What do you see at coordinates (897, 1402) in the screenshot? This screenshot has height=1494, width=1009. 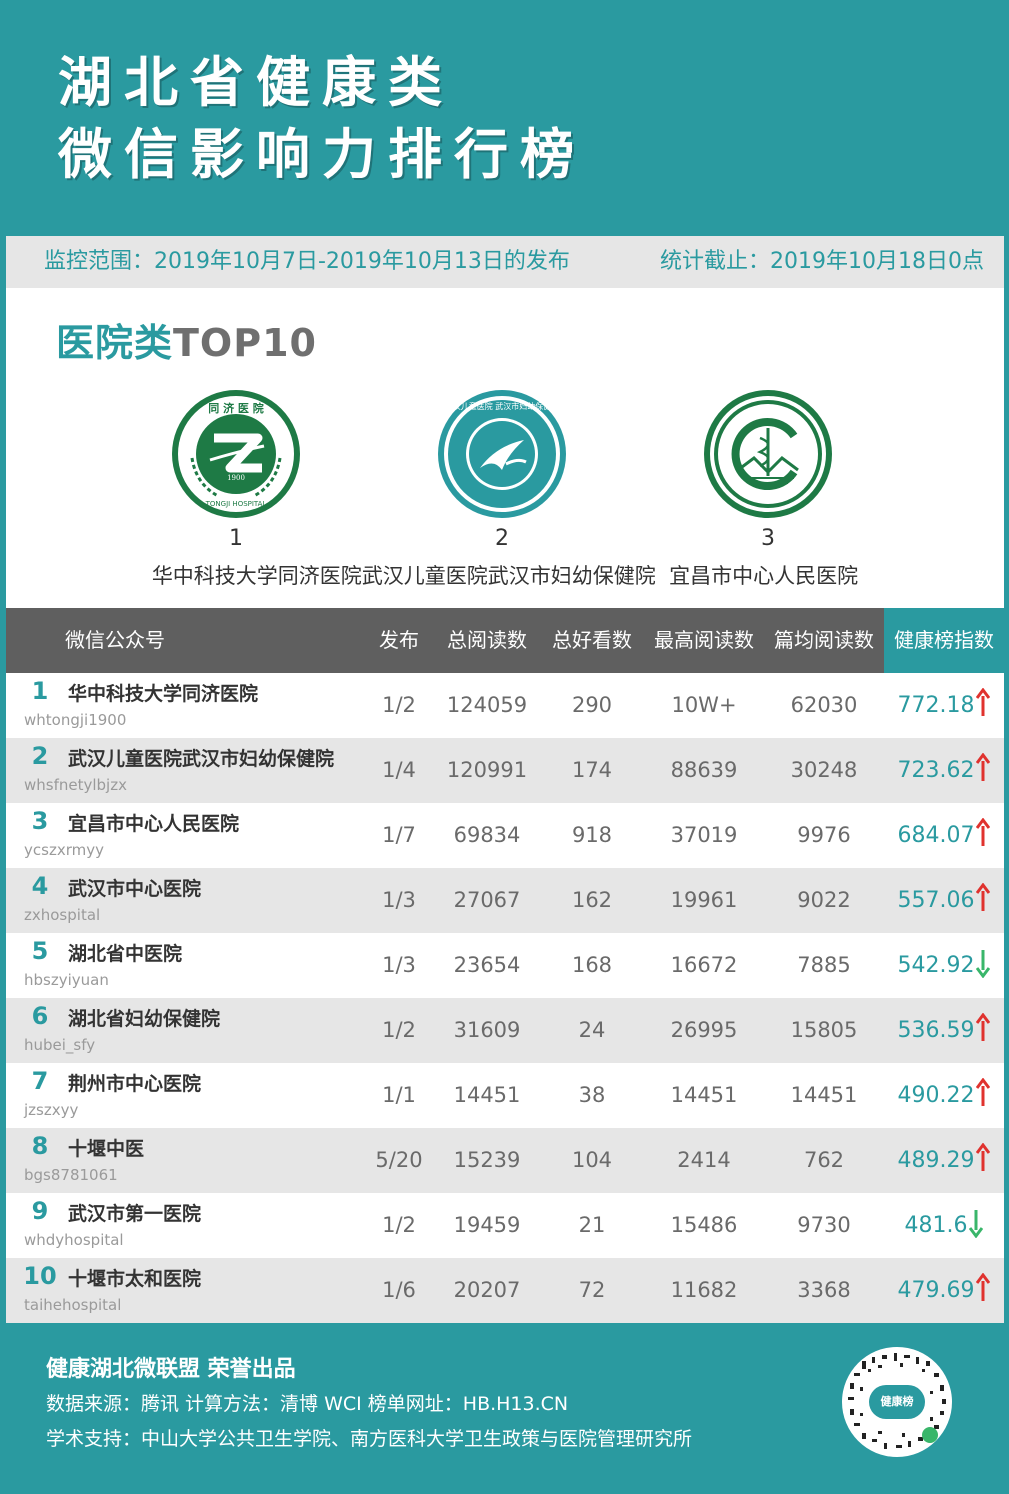 I see `mini-program-qr-icon: 健康榜` at bounding box center [897, 1402].